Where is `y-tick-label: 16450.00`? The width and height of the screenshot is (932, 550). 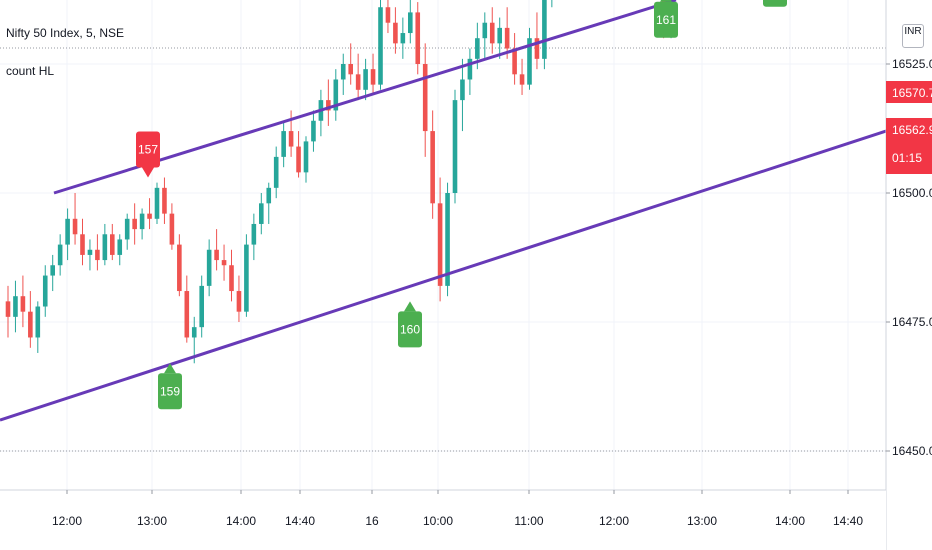 y-tick-label: 16450.00 is located at coordinates (912, 451).